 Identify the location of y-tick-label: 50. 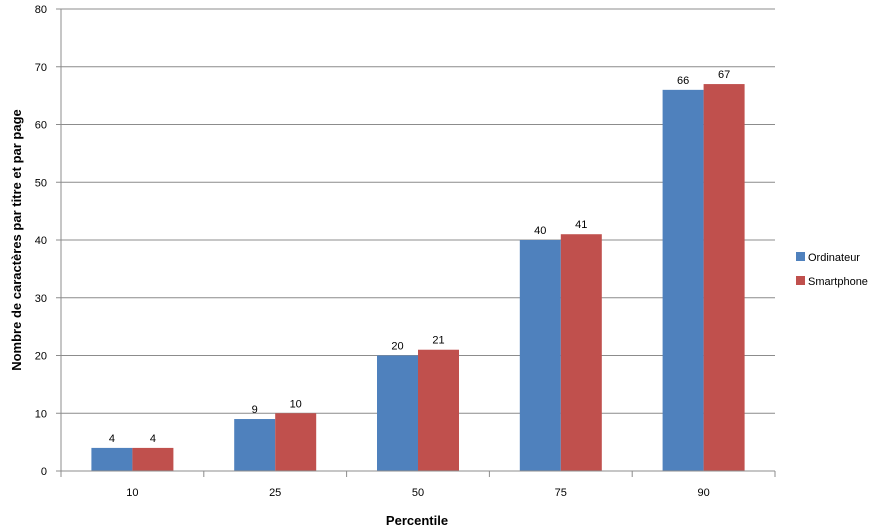
(41, 183).